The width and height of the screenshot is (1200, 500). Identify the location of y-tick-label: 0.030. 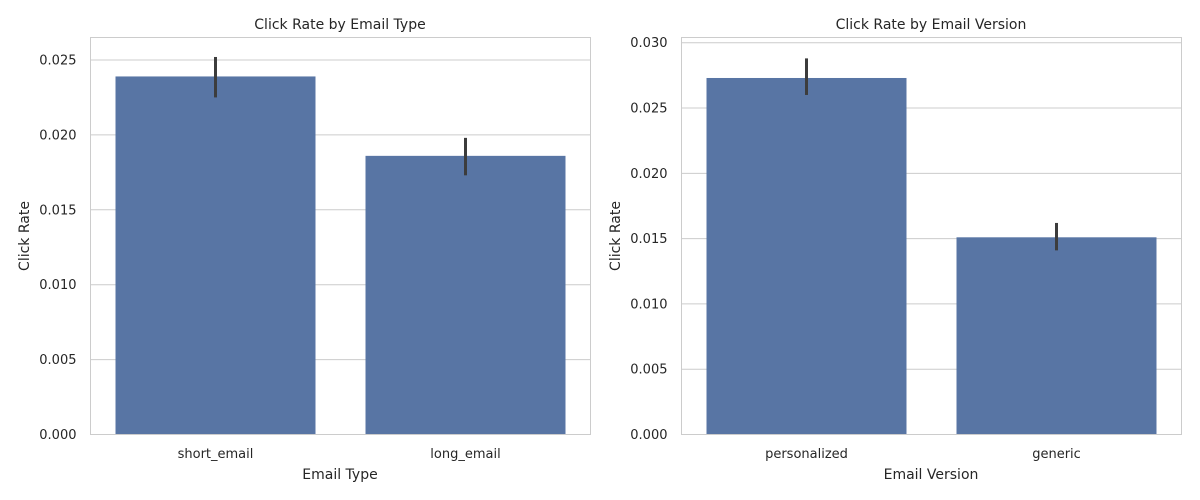
(648, 43).